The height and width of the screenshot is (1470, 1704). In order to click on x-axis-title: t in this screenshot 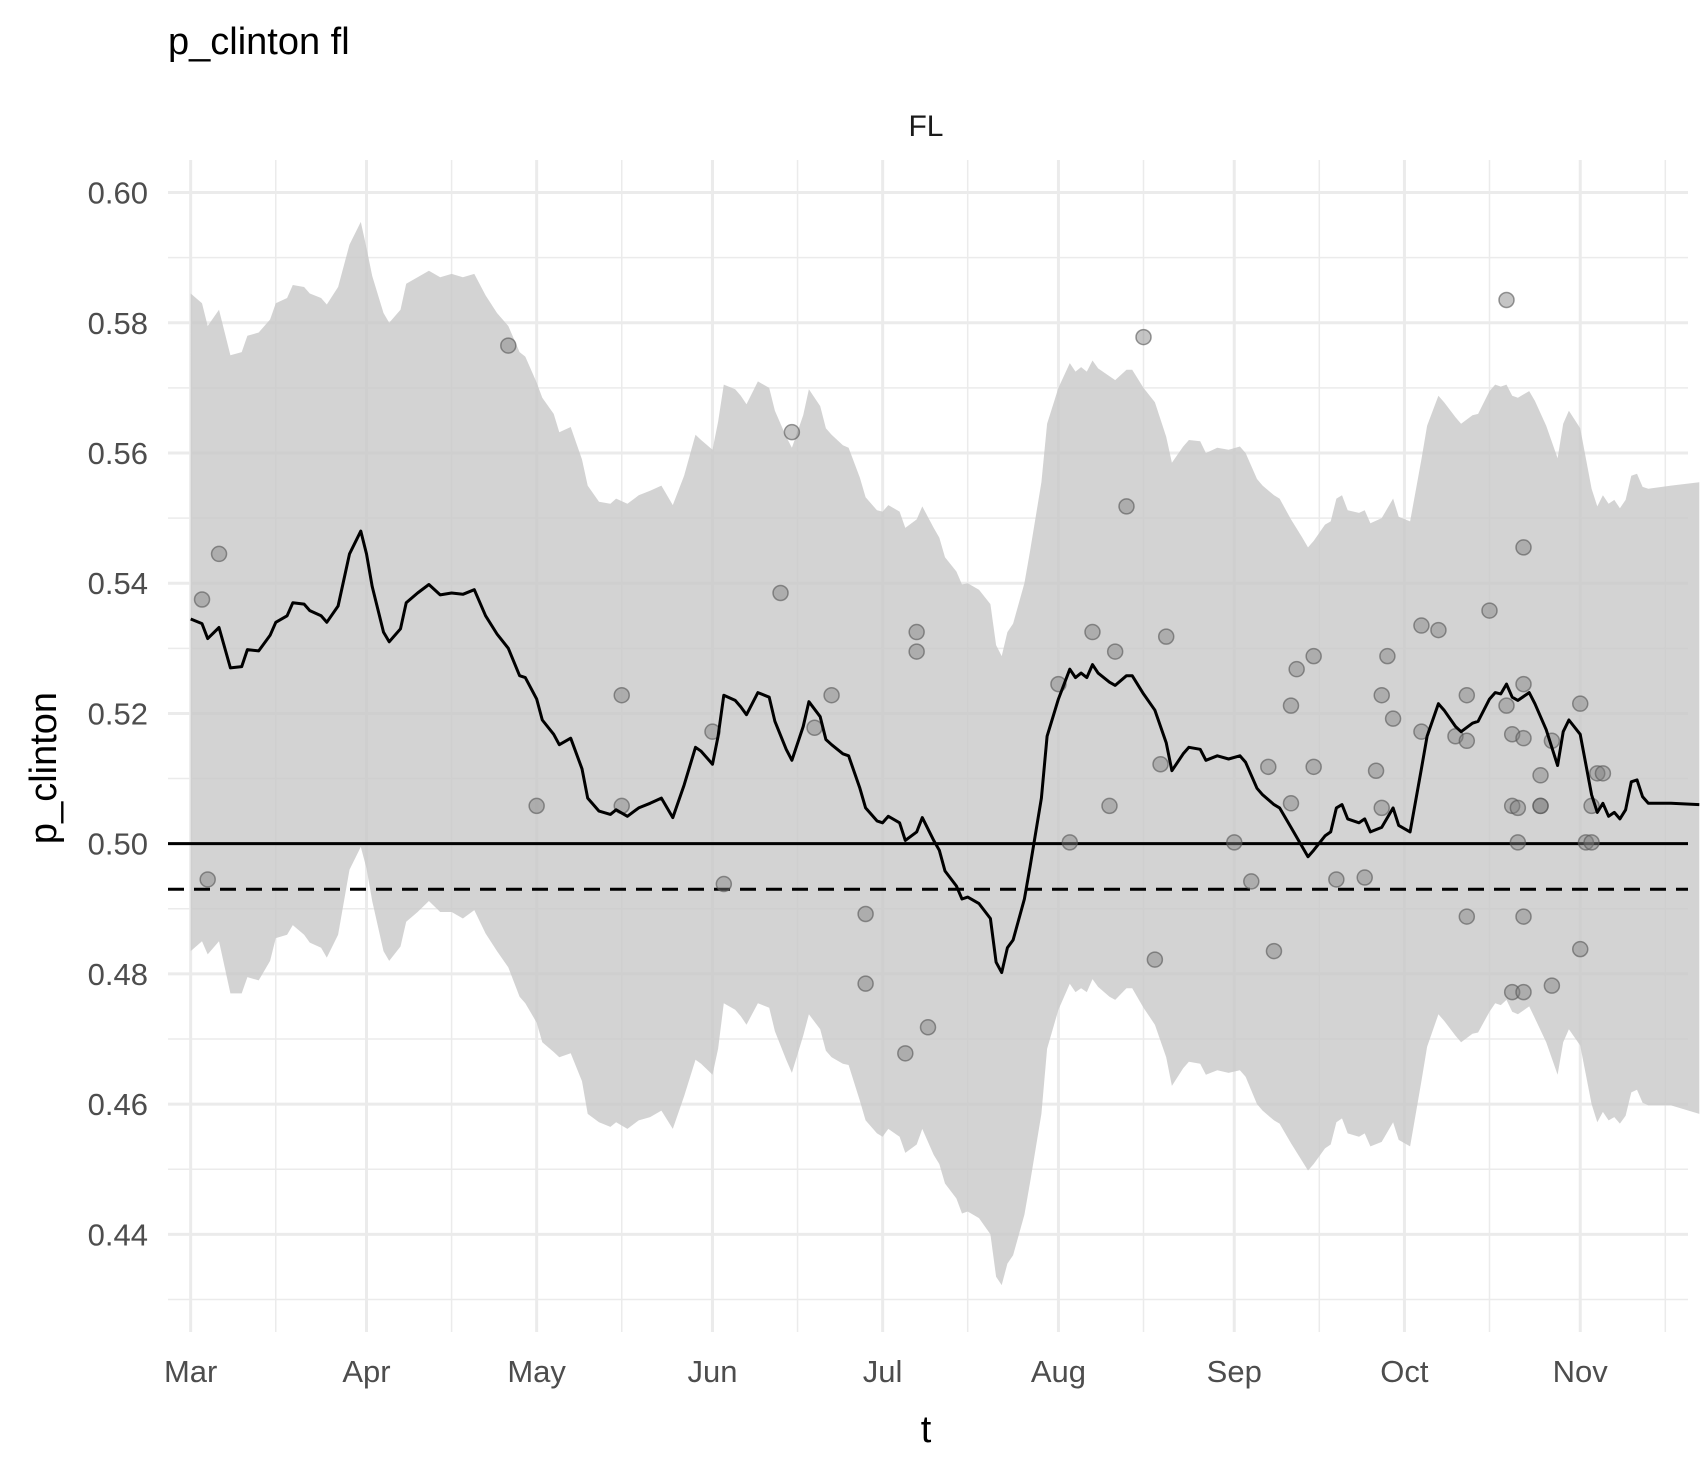, I will do `click(926, 1430)`.